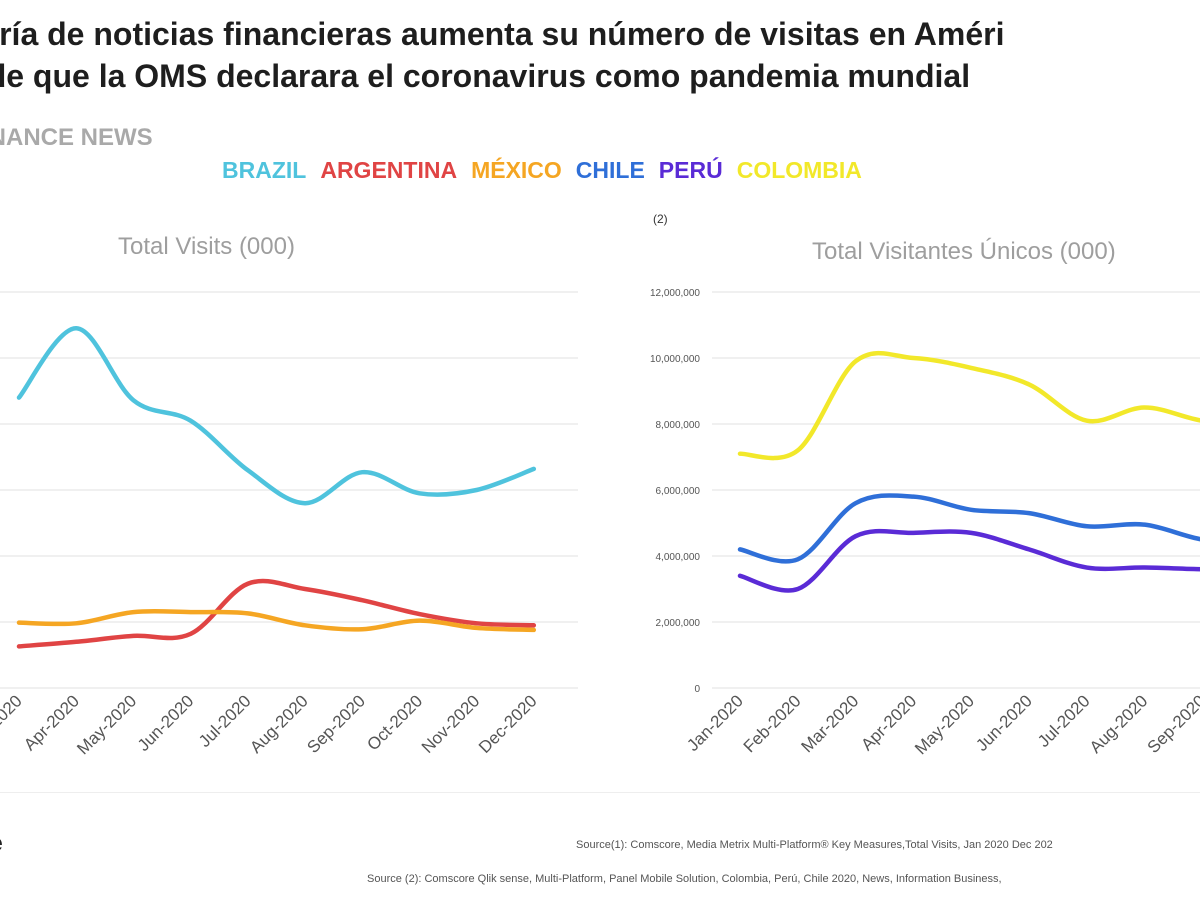 The height and width of the screenshot is (900, 1200). I want to click on x-tick-label: Oct-2020, so click(394, 722).